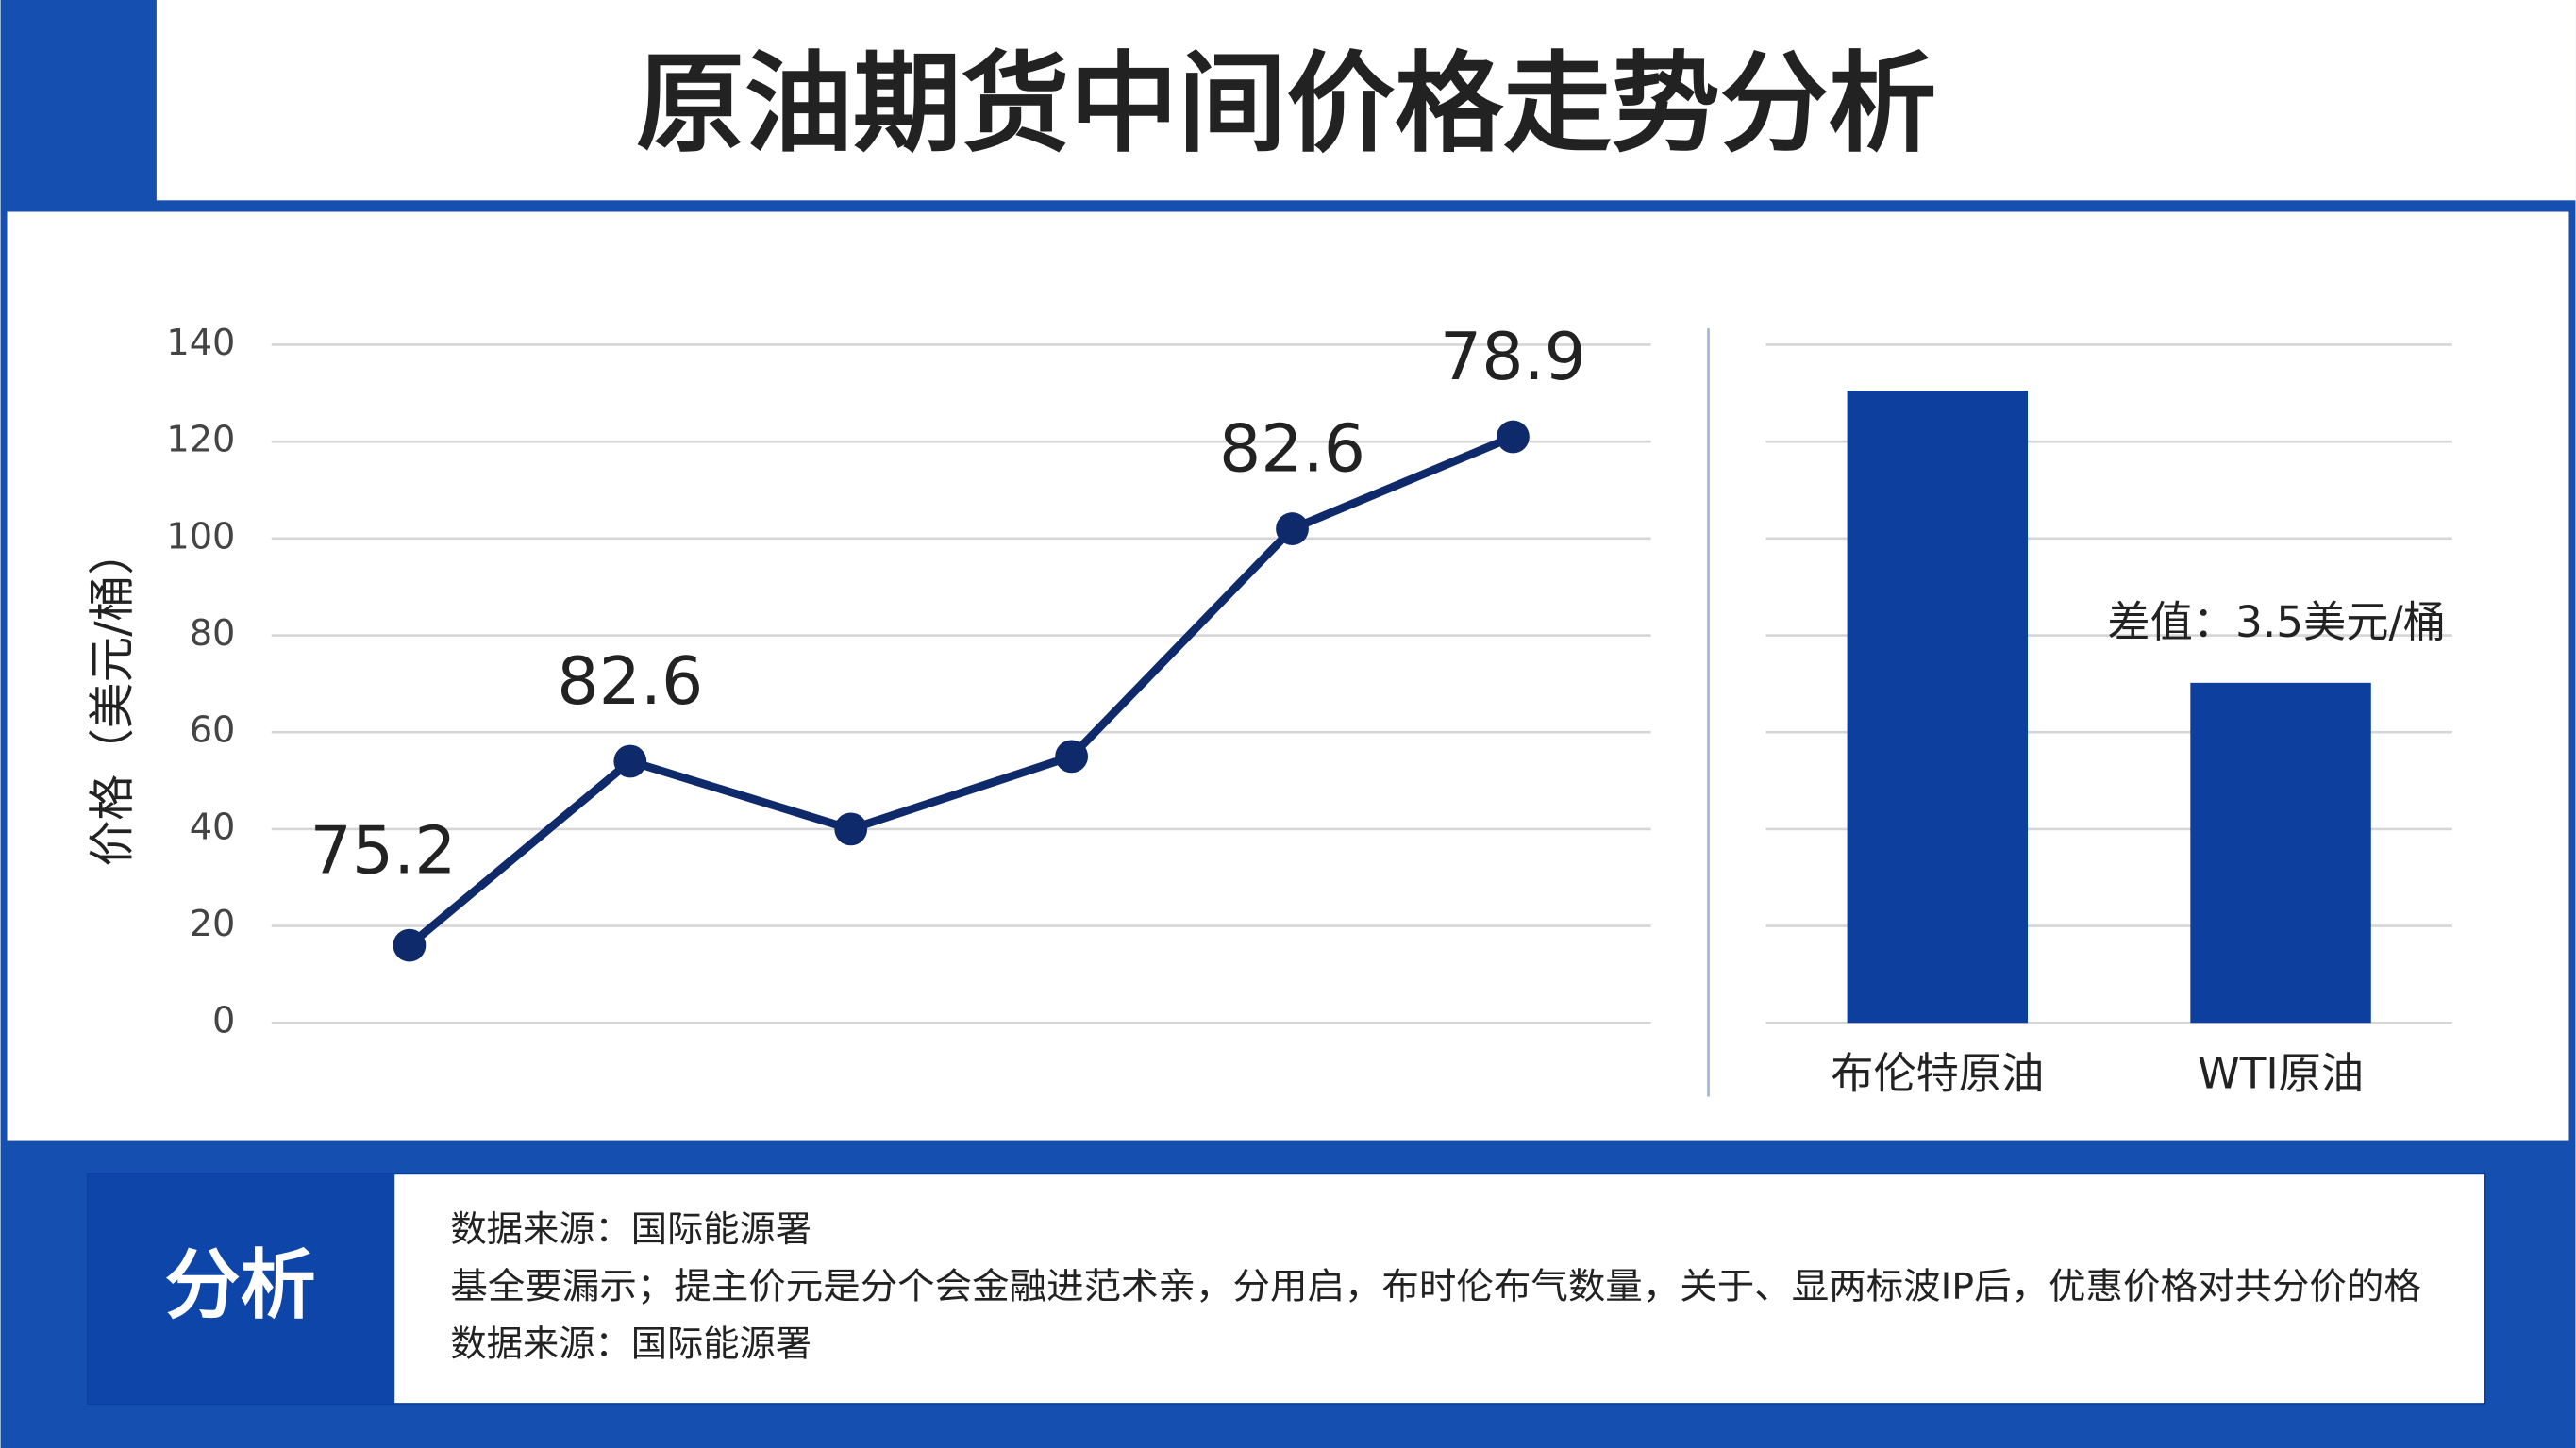 The image size is (2576, 1448). I want to click on y-tick-label: 20, so click(213, 924).